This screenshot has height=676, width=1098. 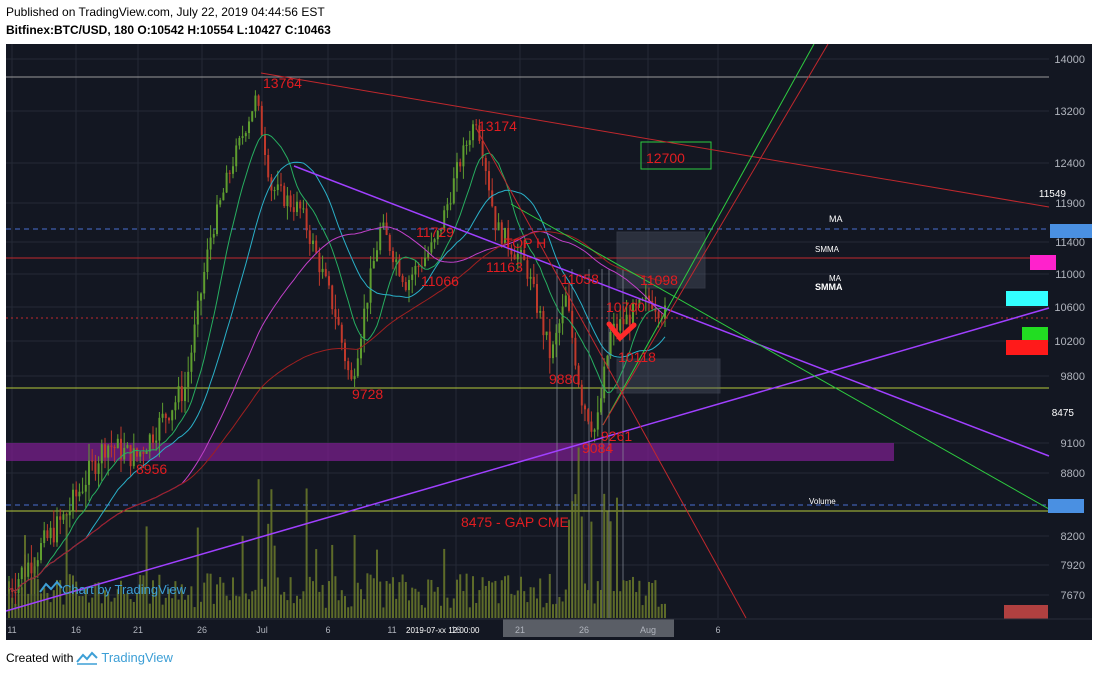 What do you see at coordinates (1069, 60) in the screenshot?
I see `y-axis-tick-label: 14000` at bounding box center [1069, 60].